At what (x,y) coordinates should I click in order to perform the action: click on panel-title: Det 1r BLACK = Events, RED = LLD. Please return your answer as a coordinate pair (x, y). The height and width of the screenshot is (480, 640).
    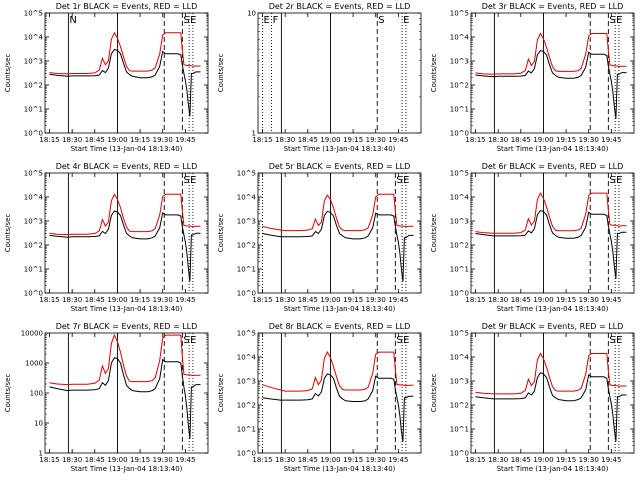
    Looking at the image, I should click on (127, 6).